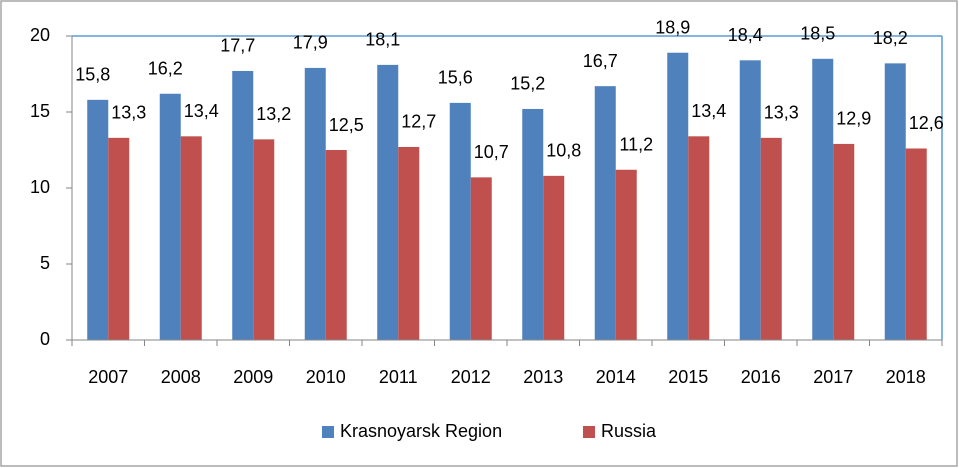 This screenshot has height=468, width=959. What do you see at coordinates (181, 377) in the screenshot?
I see `x-tick-label: 2008` at bounding box center [181, 377].